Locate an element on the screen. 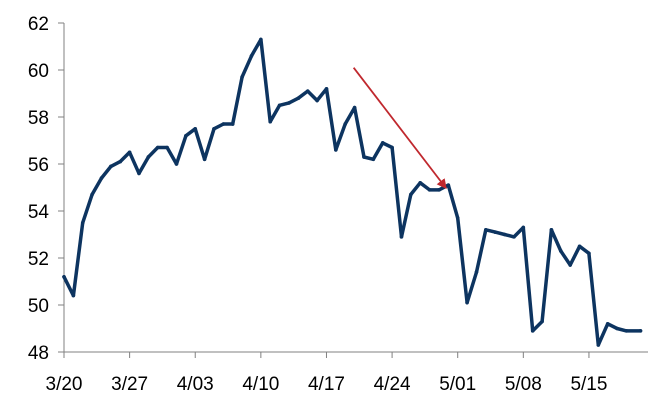  x-tick-label: 5/15 is located at coordinates (588, 384).